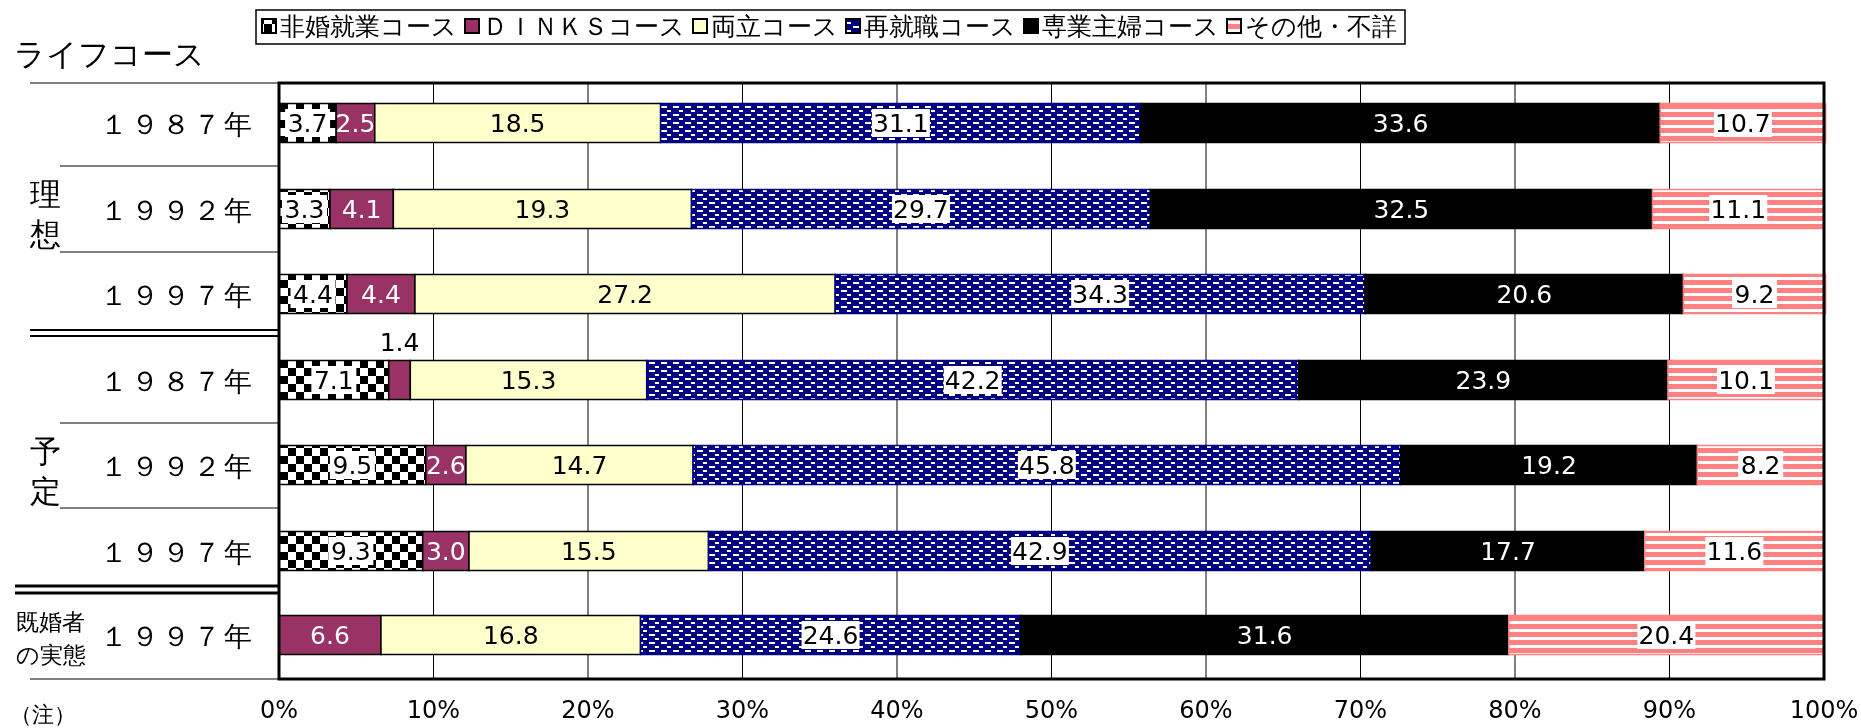 Image resolution: width=1861 pixels, height=728 pixels. I want to click on text: 理想, so click(44, 214).